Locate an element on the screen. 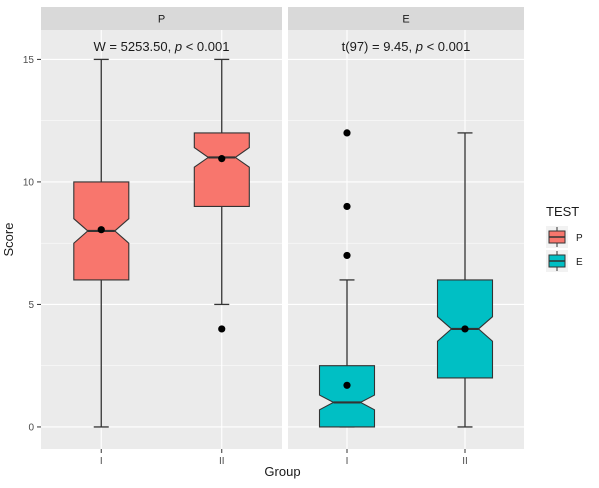 The image size is (599, 488). facet-annotation: W = 5253.50, p < 0.001 is located at coordinates (162, 46).